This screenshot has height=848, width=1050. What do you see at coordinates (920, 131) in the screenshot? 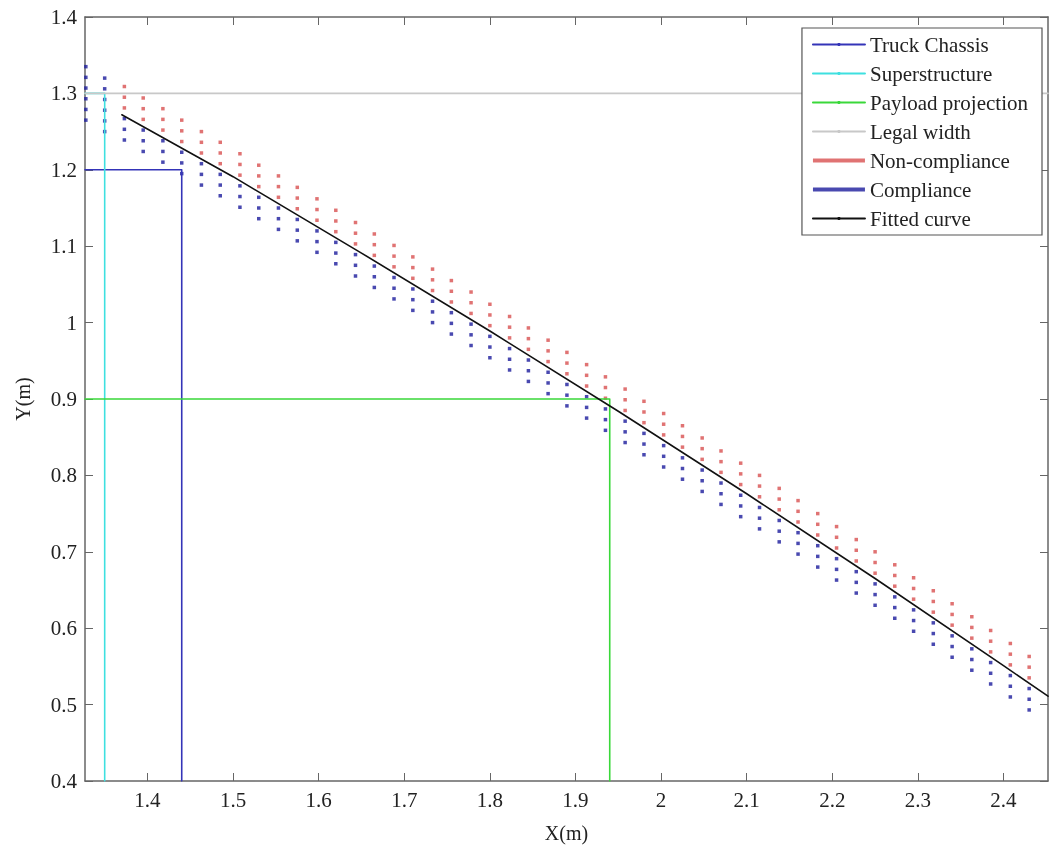
I see `legend-label: Legal width` at bounding box center [920, 131].